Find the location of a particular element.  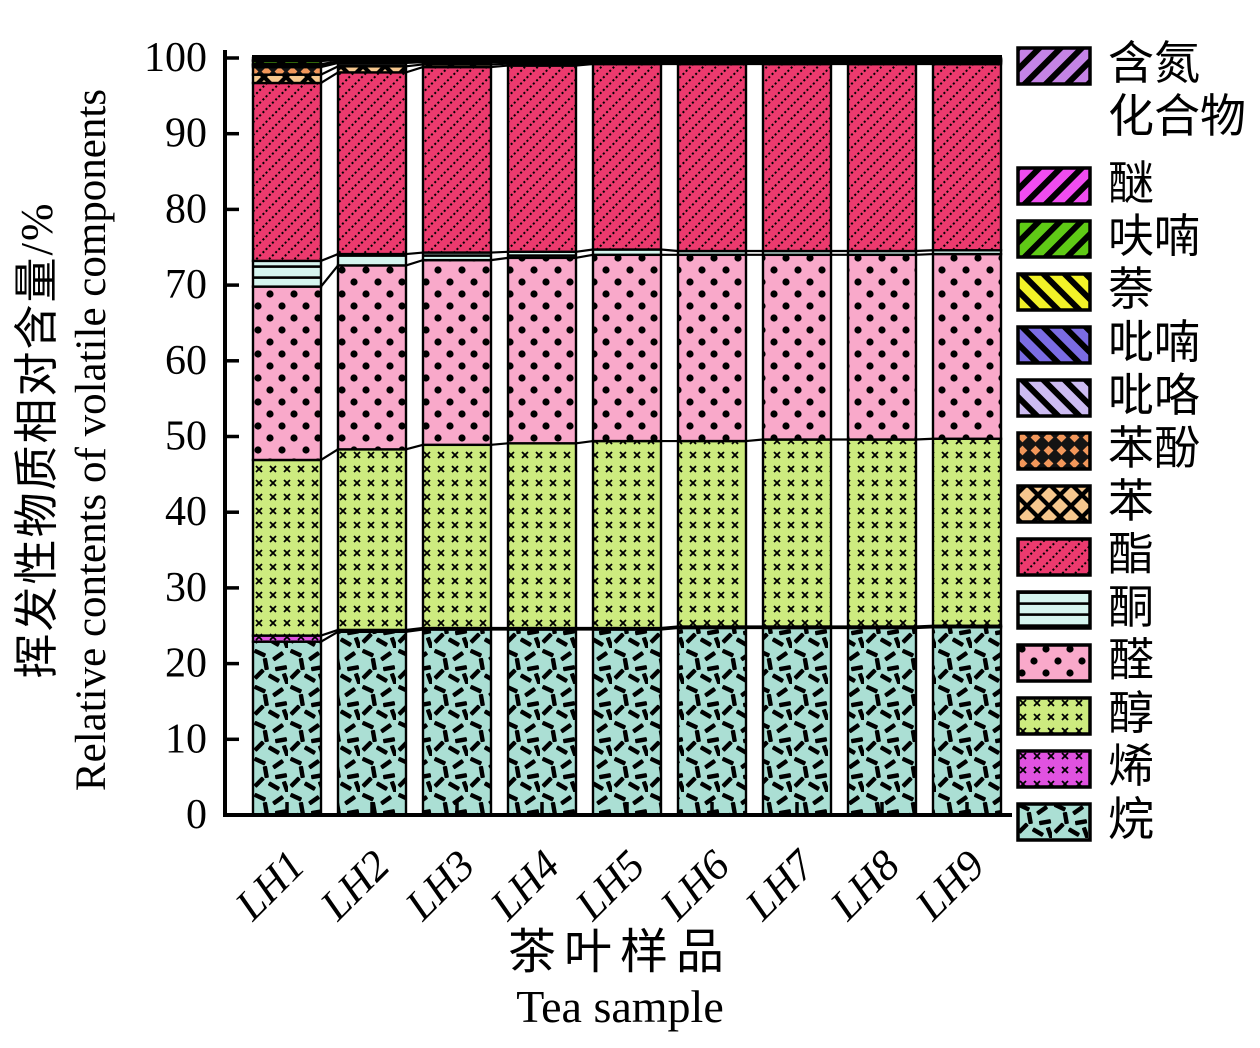

legend-item-phenol: 苯酚 is located at coordinates (1108, 449).